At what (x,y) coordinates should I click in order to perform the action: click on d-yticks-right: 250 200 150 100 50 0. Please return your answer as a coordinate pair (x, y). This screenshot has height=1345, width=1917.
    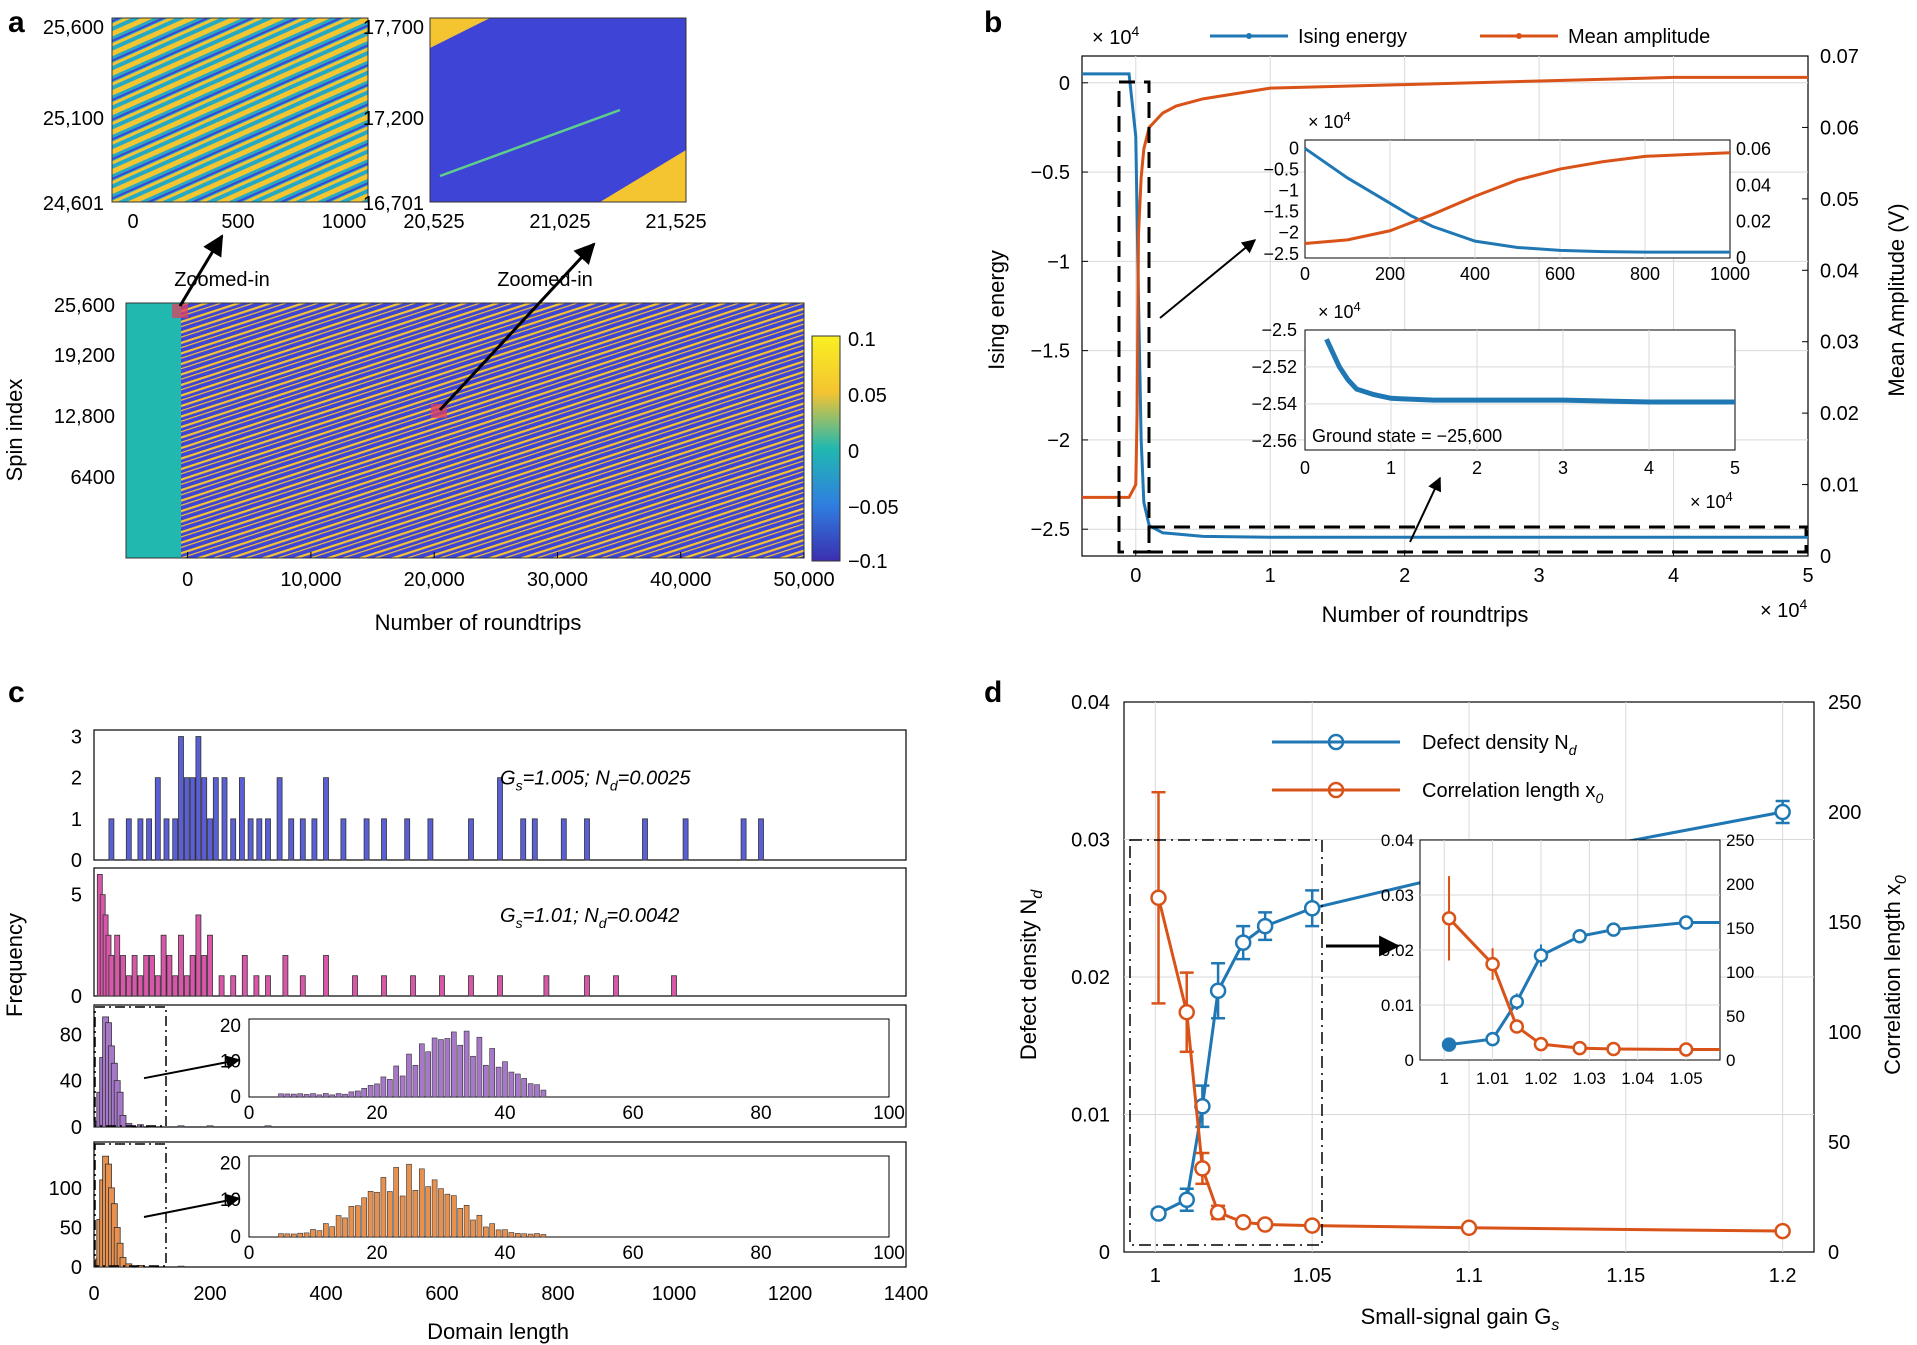
    Looking at the image, I should click on (1844, 978).